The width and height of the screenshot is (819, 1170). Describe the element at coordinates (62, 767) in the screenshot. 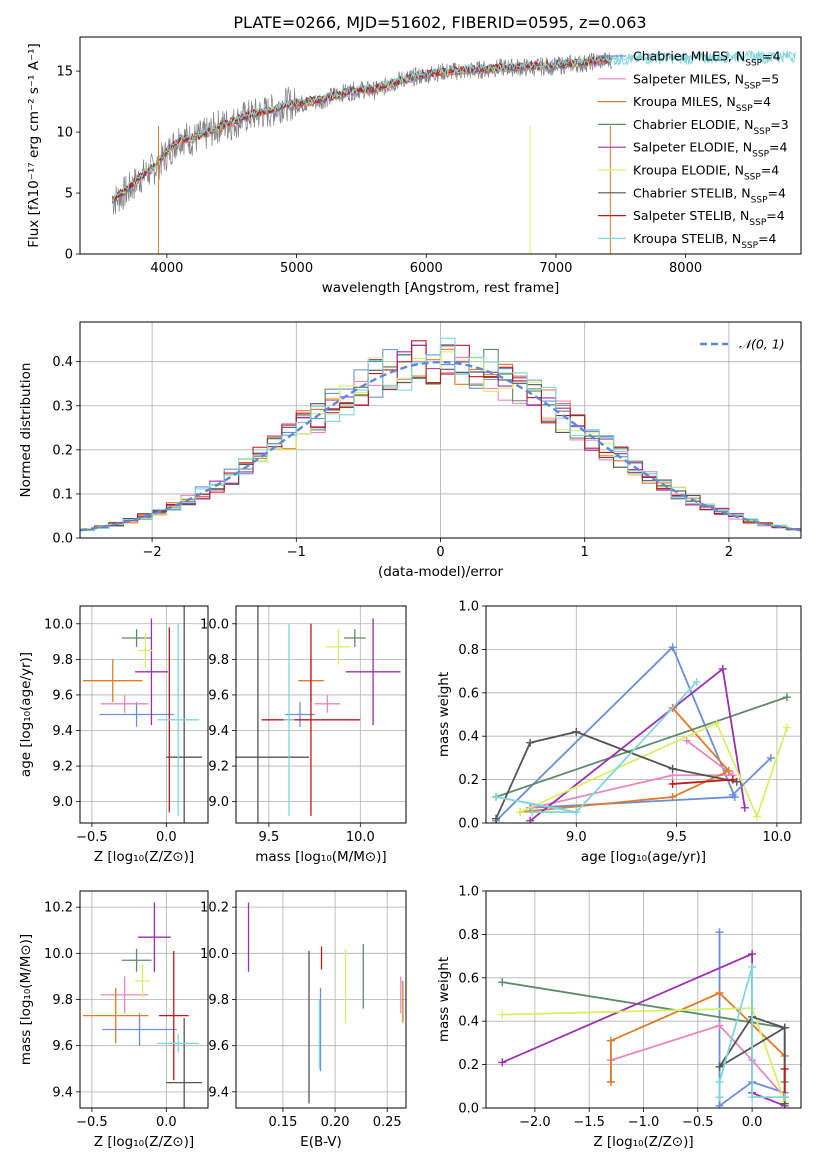

I see `y-tick-label: 9.2` at that location.